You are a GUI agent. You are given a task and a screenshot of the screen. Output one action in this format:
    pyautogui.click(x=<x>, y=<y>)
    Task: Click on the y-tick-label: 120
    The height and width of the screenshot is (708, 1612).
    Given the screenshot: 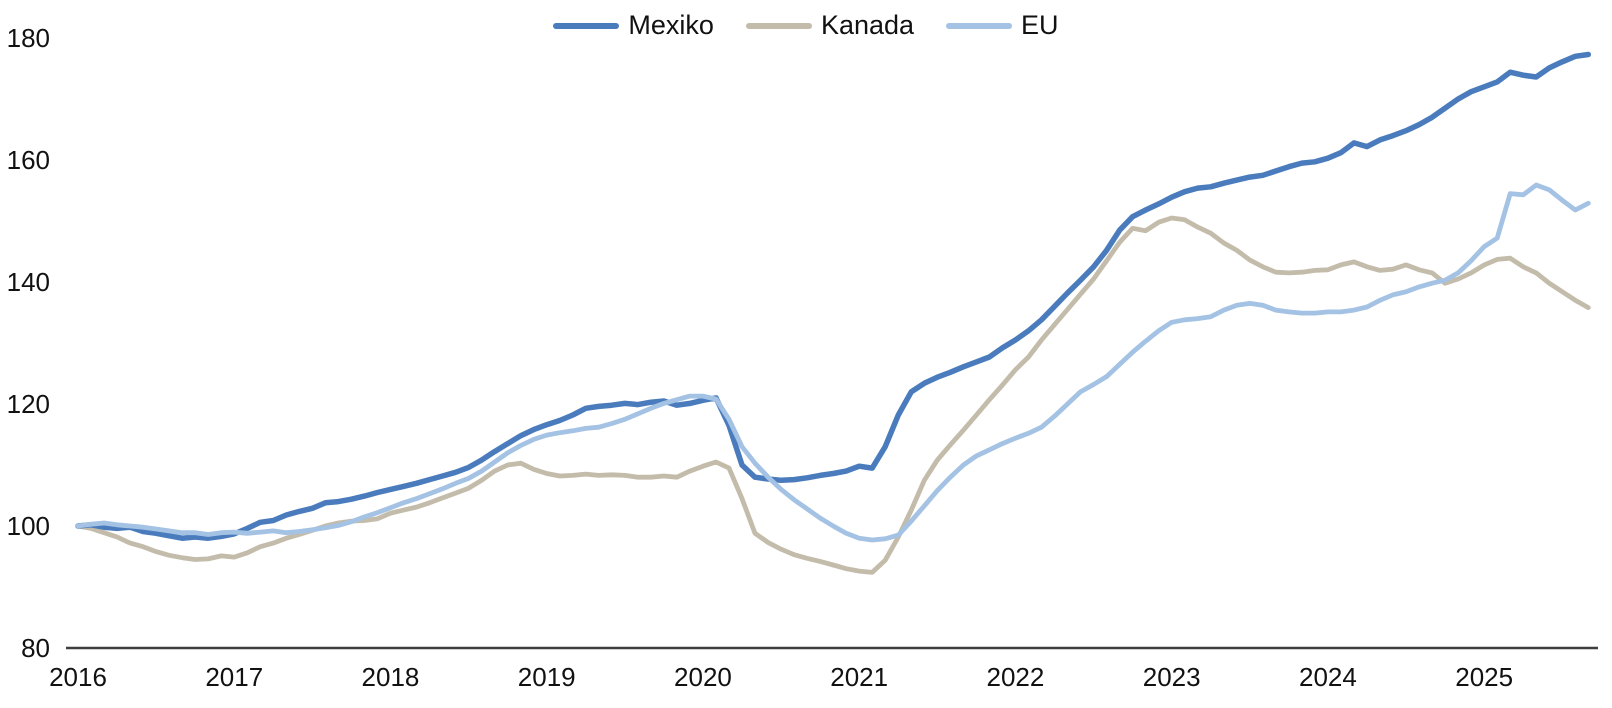 What is the action you would take?
    pyautogui.click(x=28, y=404)
    